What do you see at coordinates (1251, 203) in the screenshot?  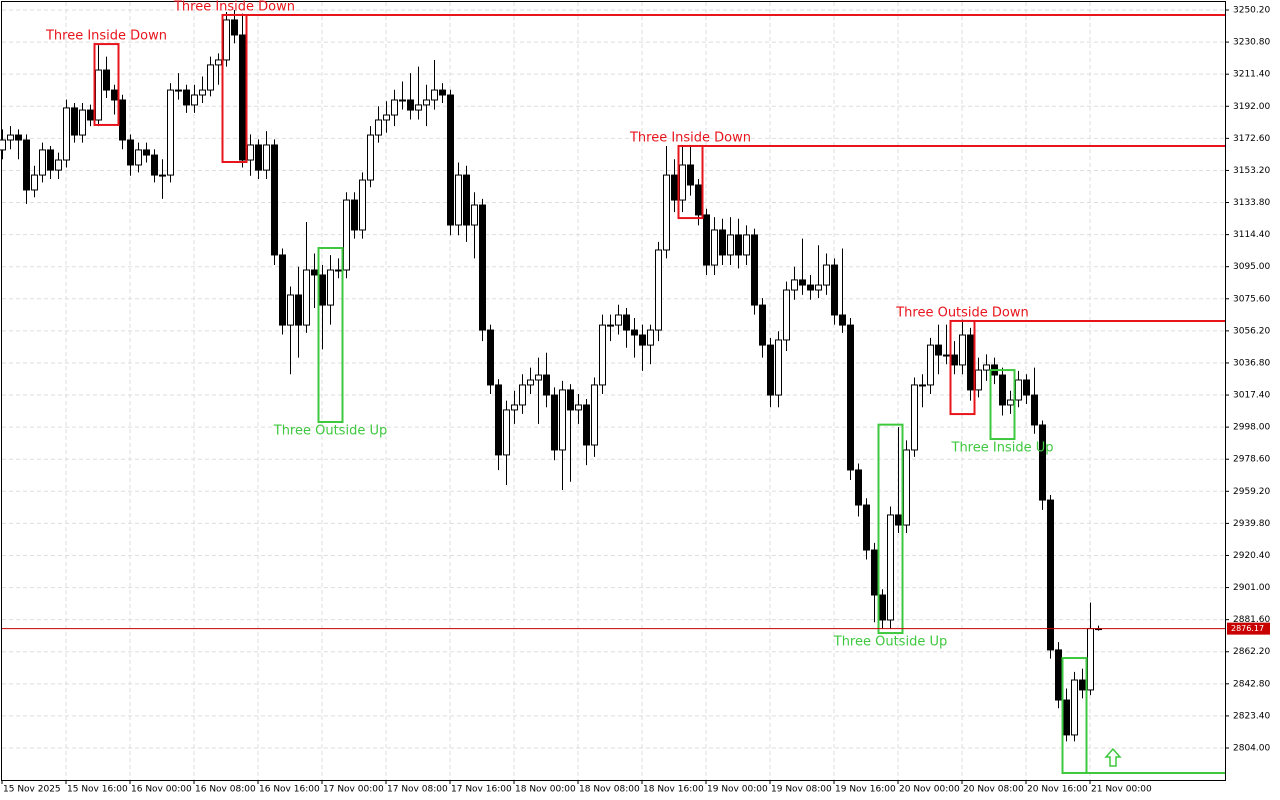 I see `y-tick-label: 3133.80` at bounding box center [1251, 203].